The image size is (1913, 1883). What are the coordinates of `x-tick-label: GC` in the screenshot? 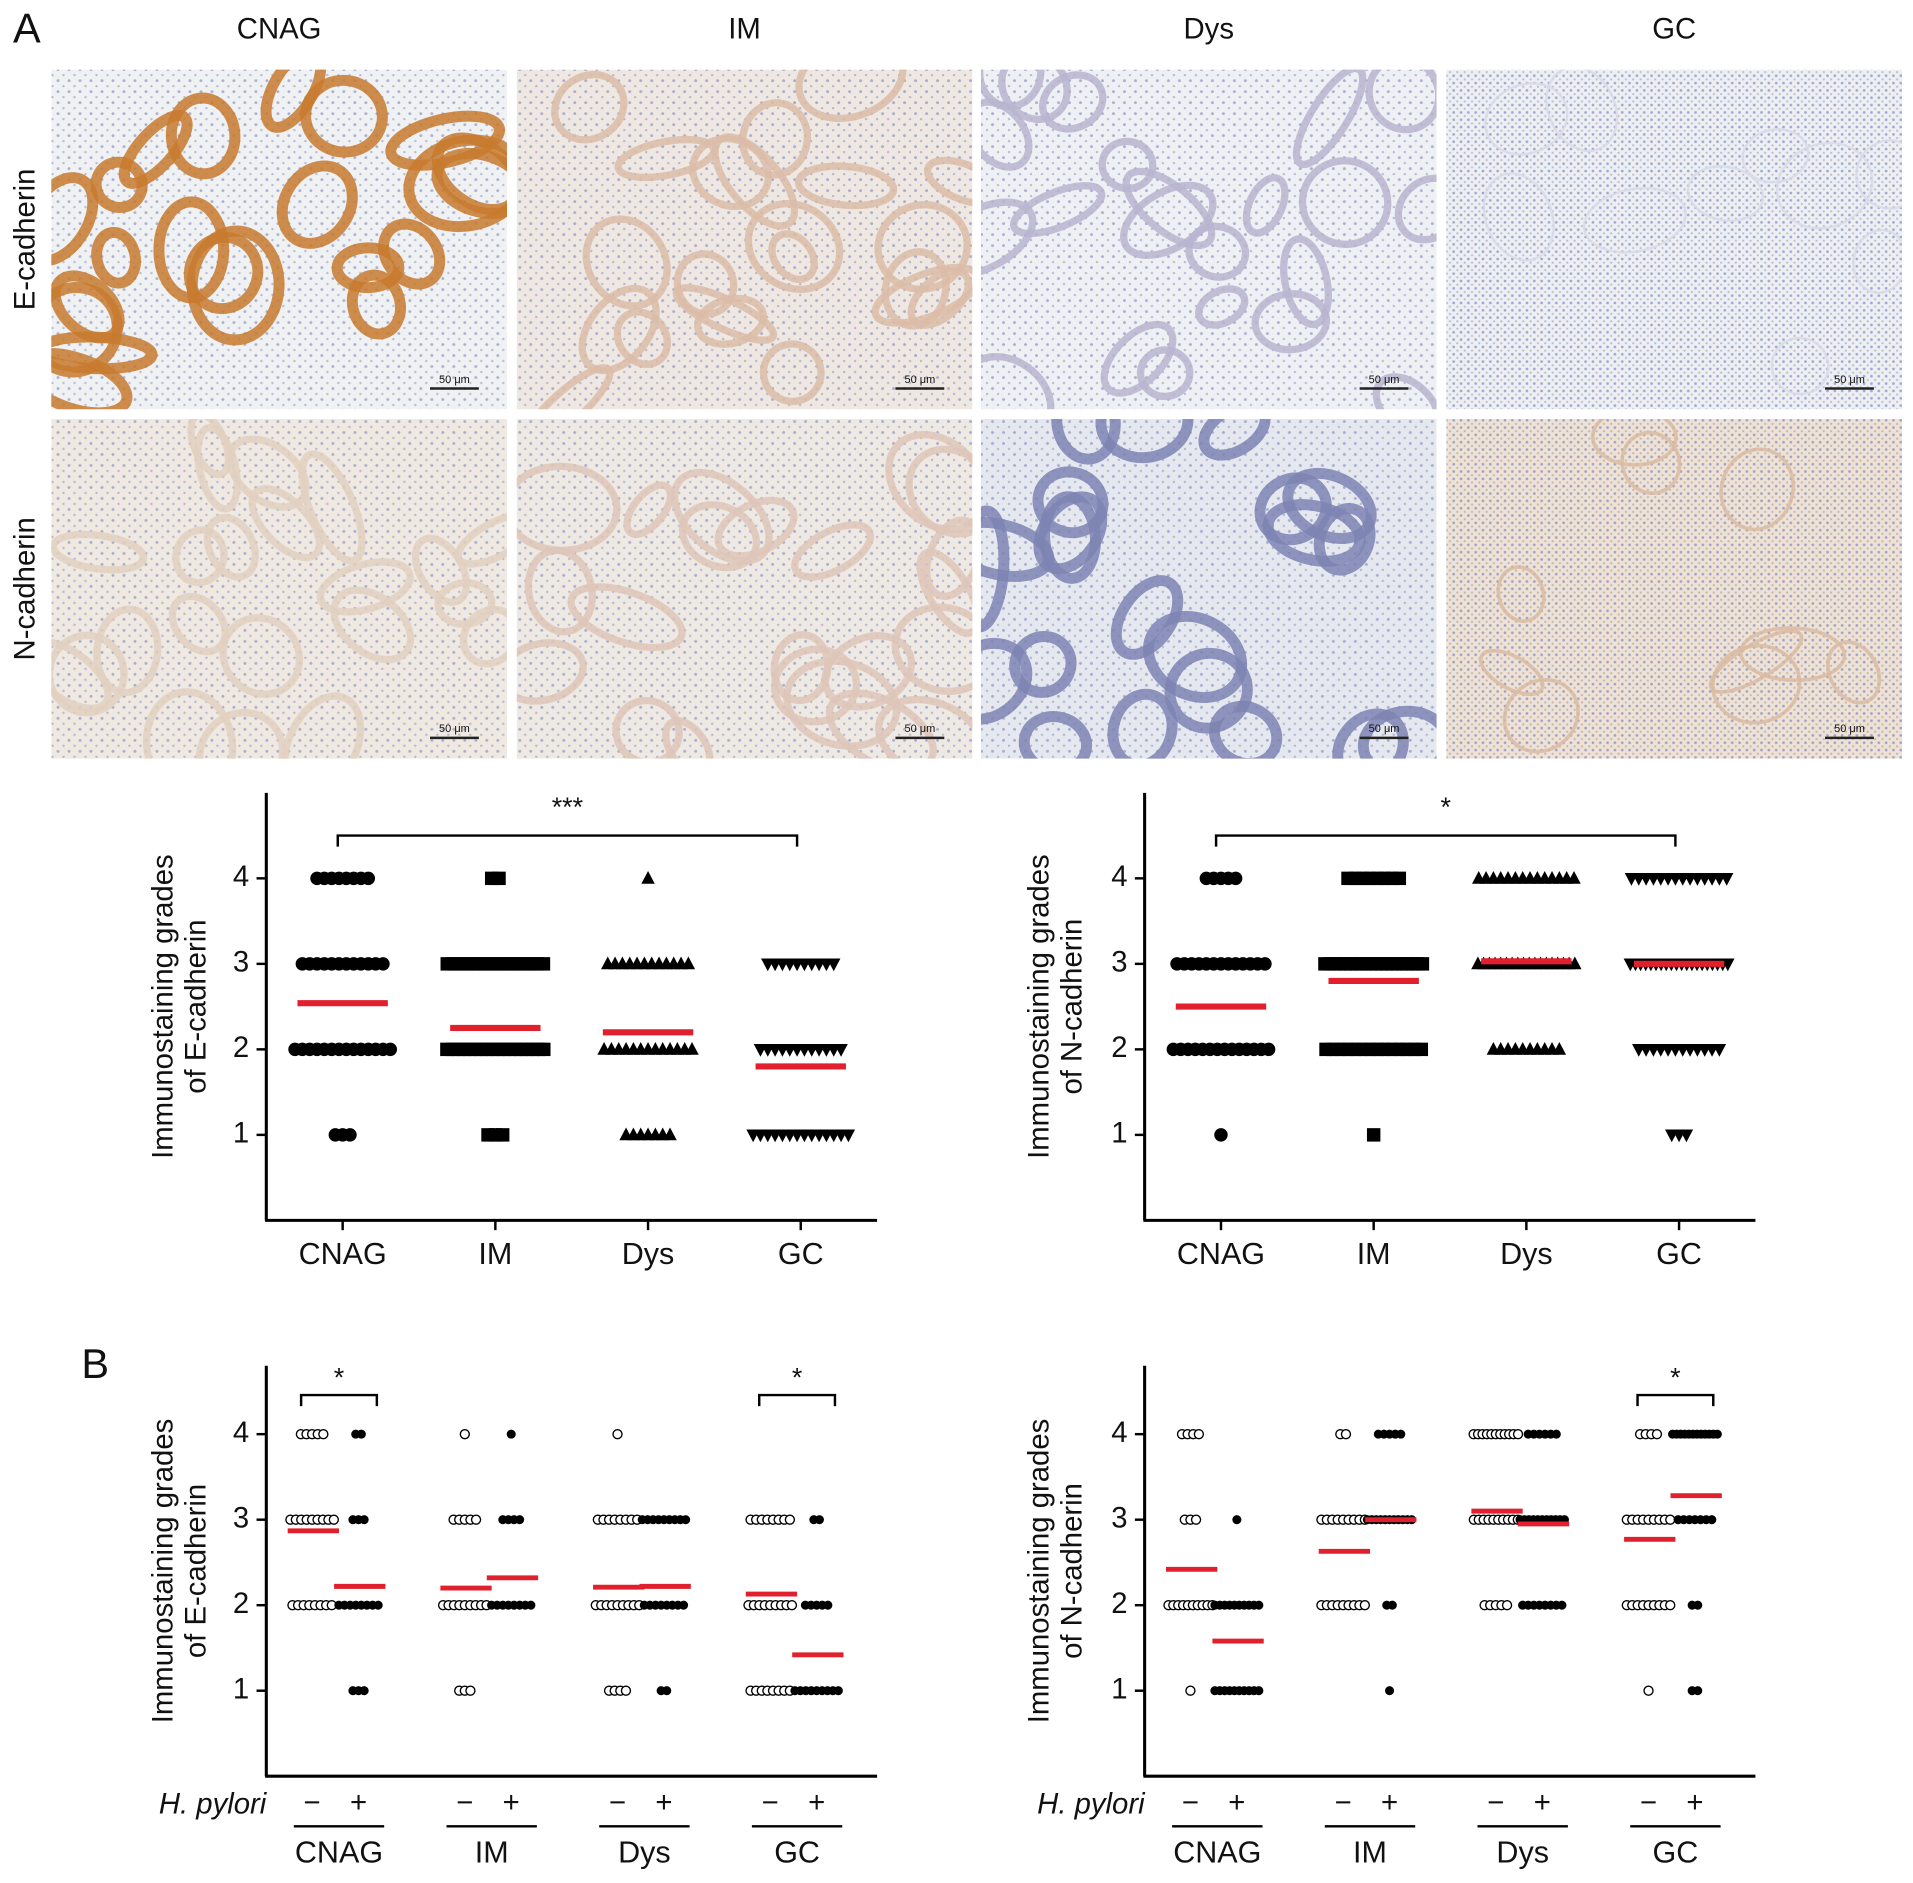 It's located at (1679, 1254).